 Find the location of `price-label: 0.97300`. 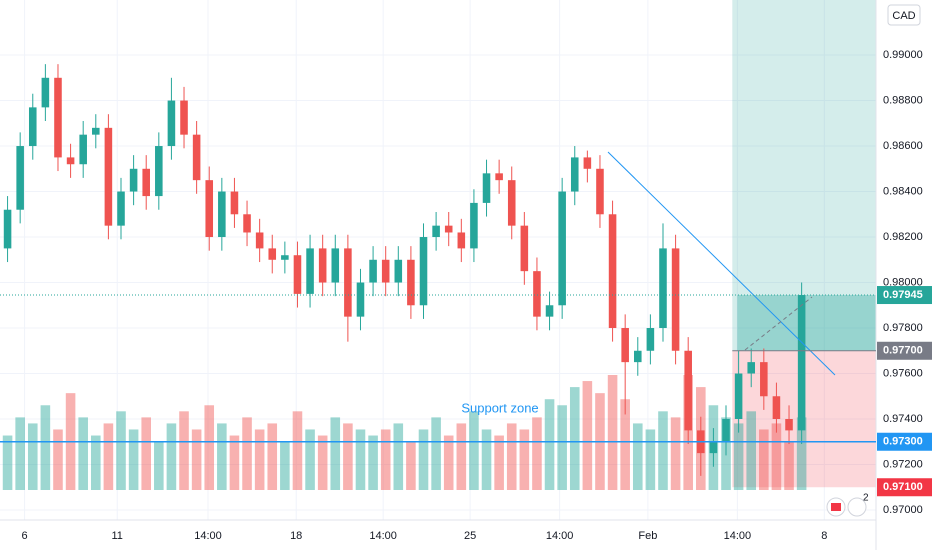

price-label: 0.97300 is located at coordinates (903, 442).